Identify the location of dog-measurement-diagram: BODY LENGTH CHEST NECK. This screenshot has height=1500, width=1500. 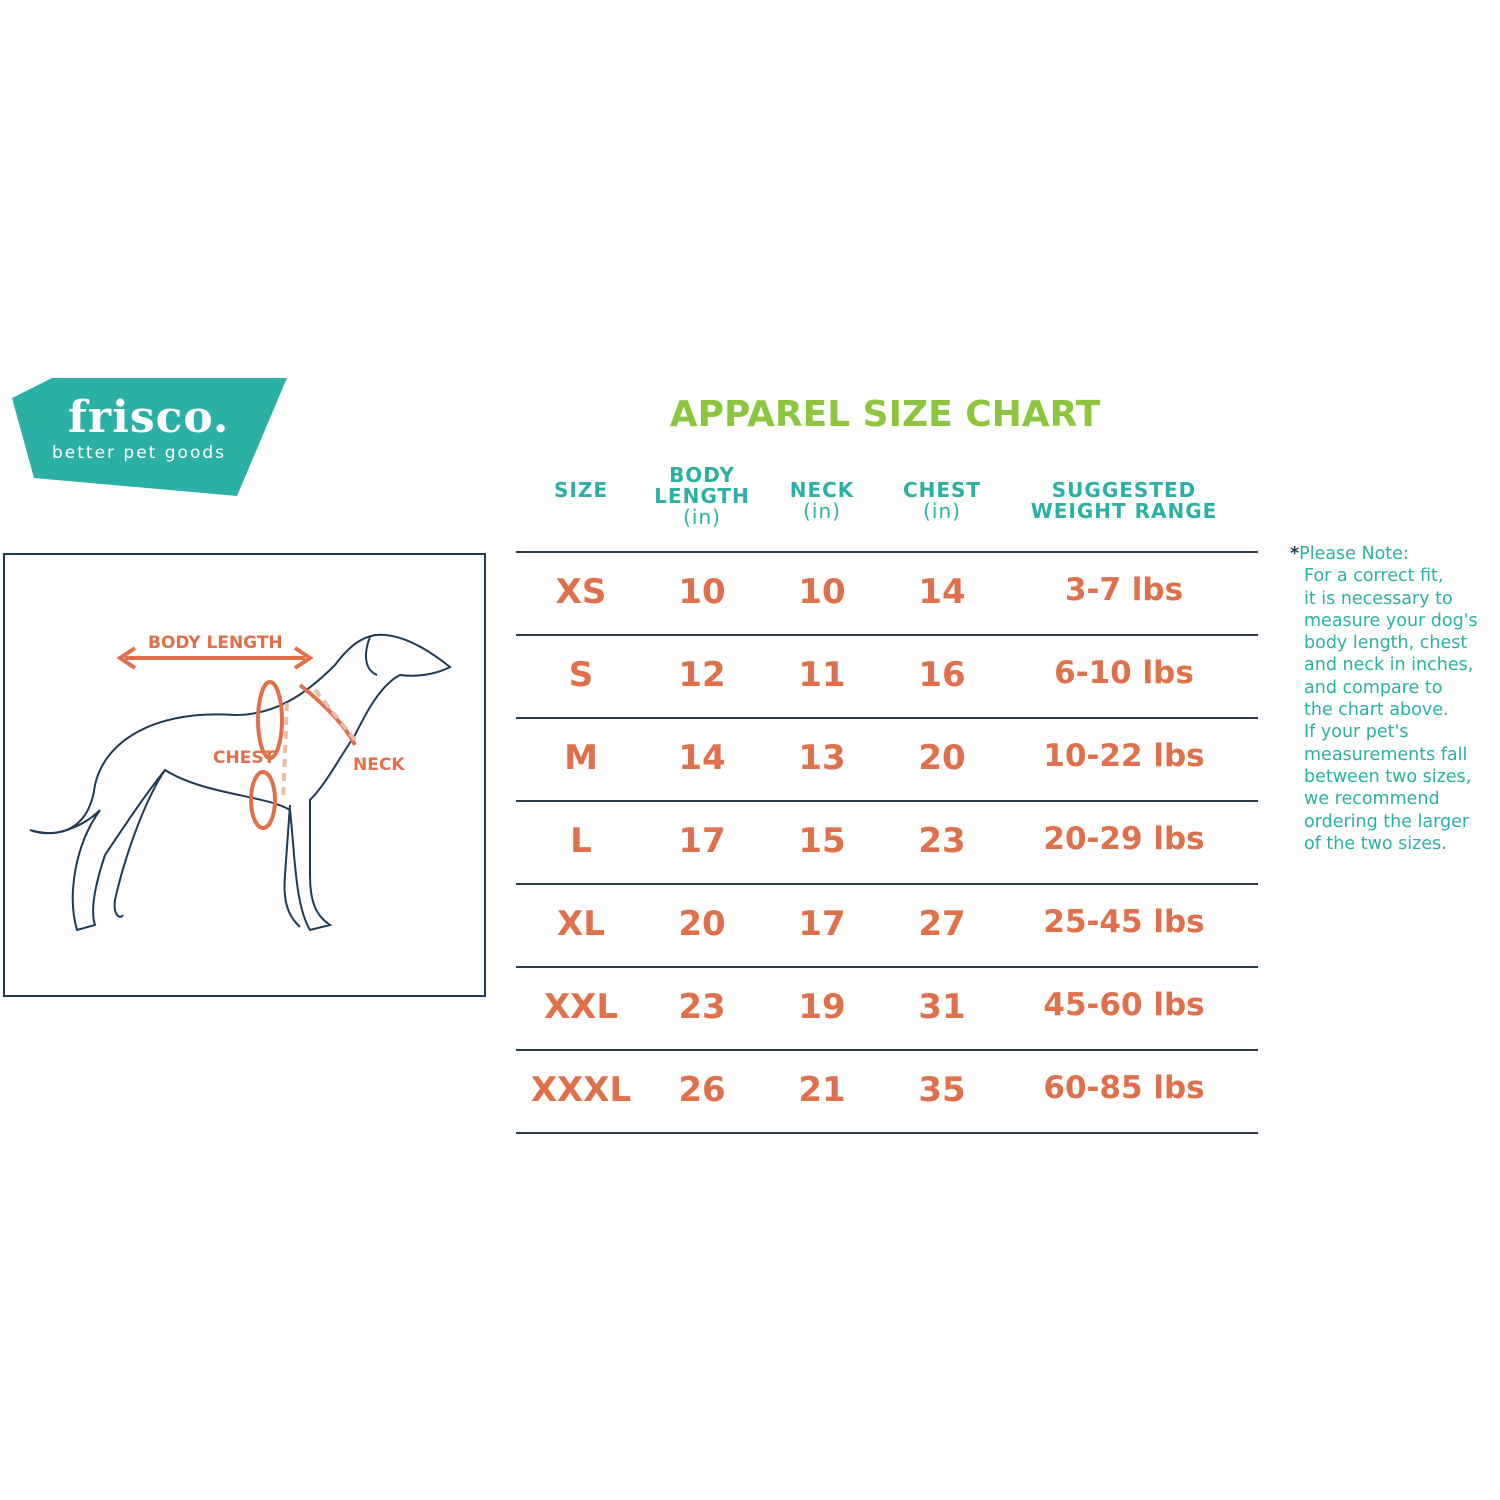
(244, 775).